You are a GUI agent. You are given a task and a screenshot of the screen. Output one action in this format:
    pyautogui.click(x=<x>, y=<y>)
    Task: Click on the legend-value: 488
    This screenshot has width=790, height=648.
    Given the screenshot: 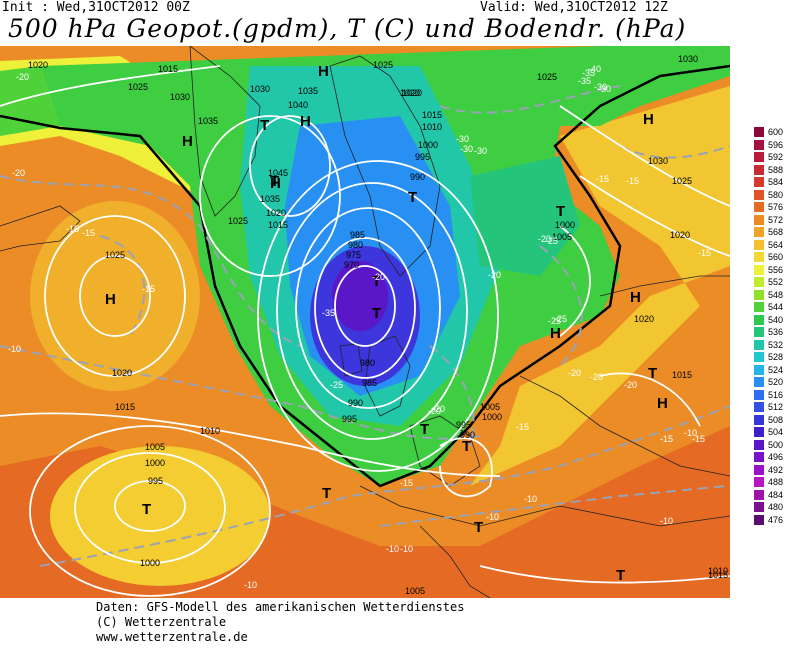 What is the action you would take?
    pyautogui.click(x=776, y=482)
    